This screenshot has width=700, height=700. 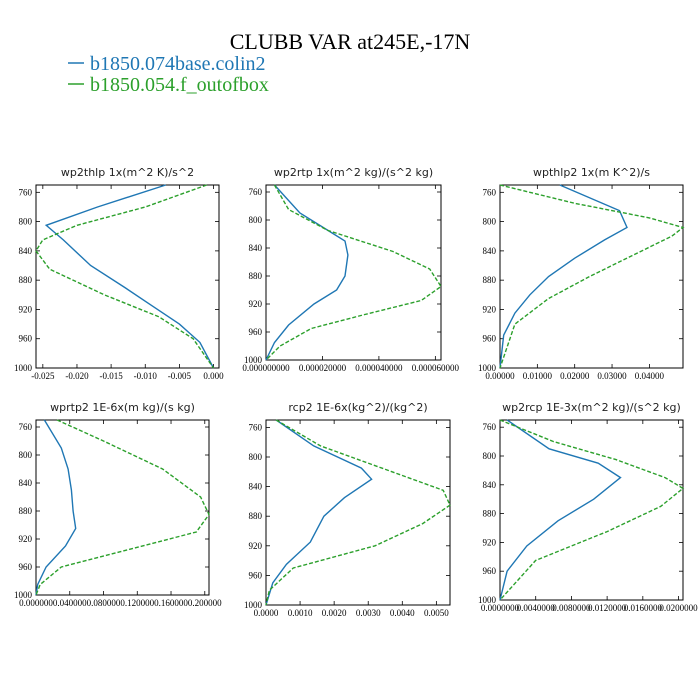 What do you see at coordinates (171, 603) in the screenshot?
I see `x-tick-label: 0.160000` at bounding box center [171, 603].